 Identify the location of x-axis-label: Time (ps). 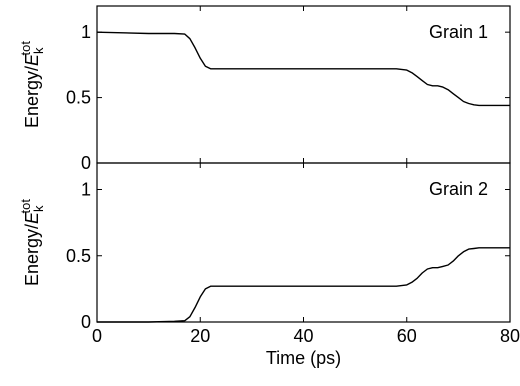
(303, 358).